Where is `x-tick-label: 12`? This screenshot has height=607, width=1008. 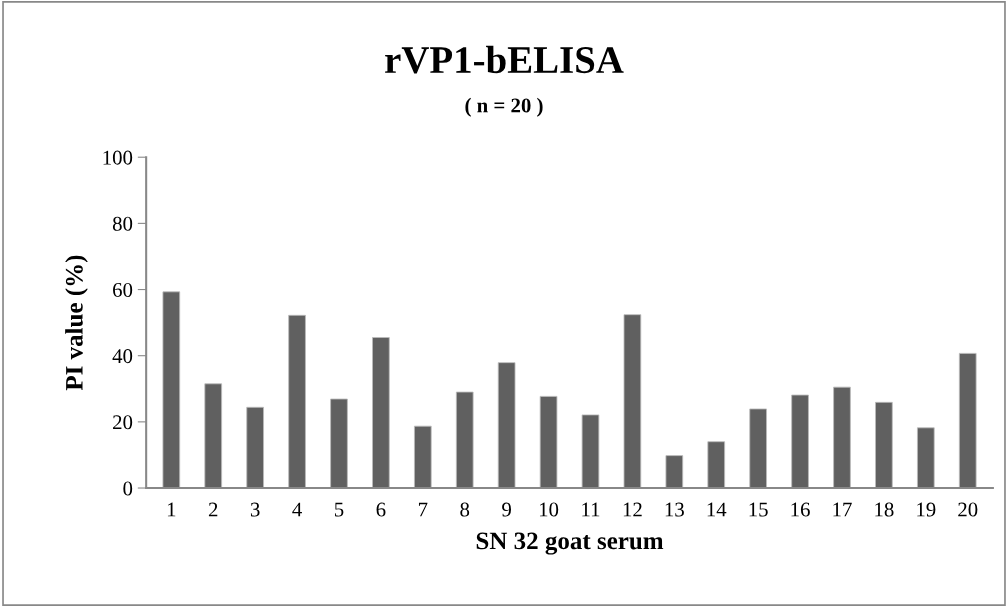 x-tick-label: 12 is located at coordinates (632, 509).